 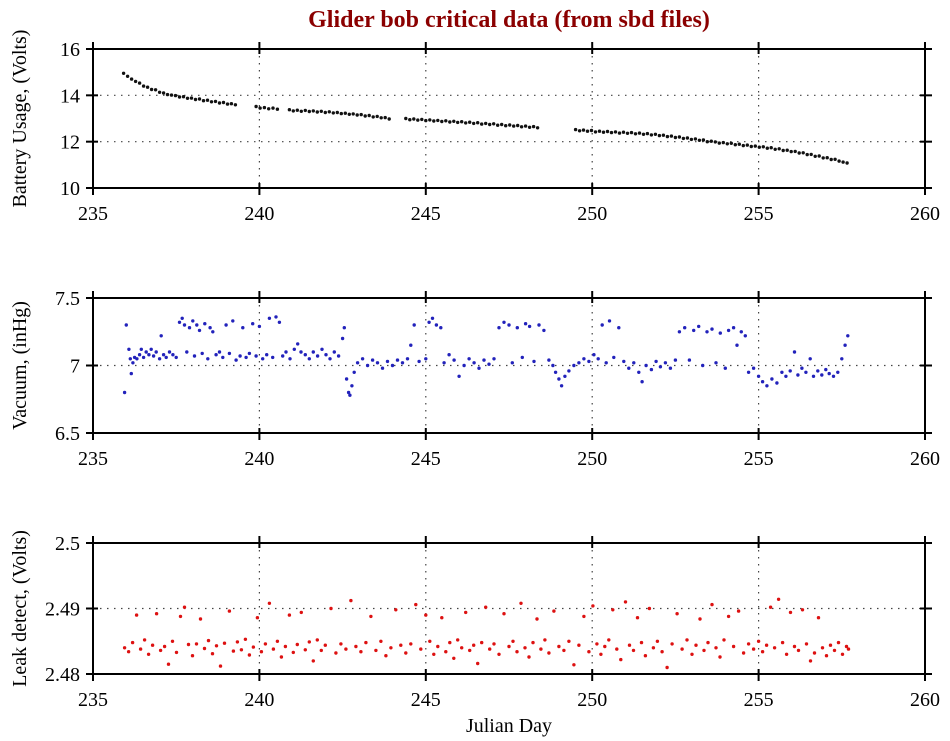 What do you see at coordinates (67, 299) in the screenshot?
I see `y-tick-label: 7.5` at bounding box center [67, 299].